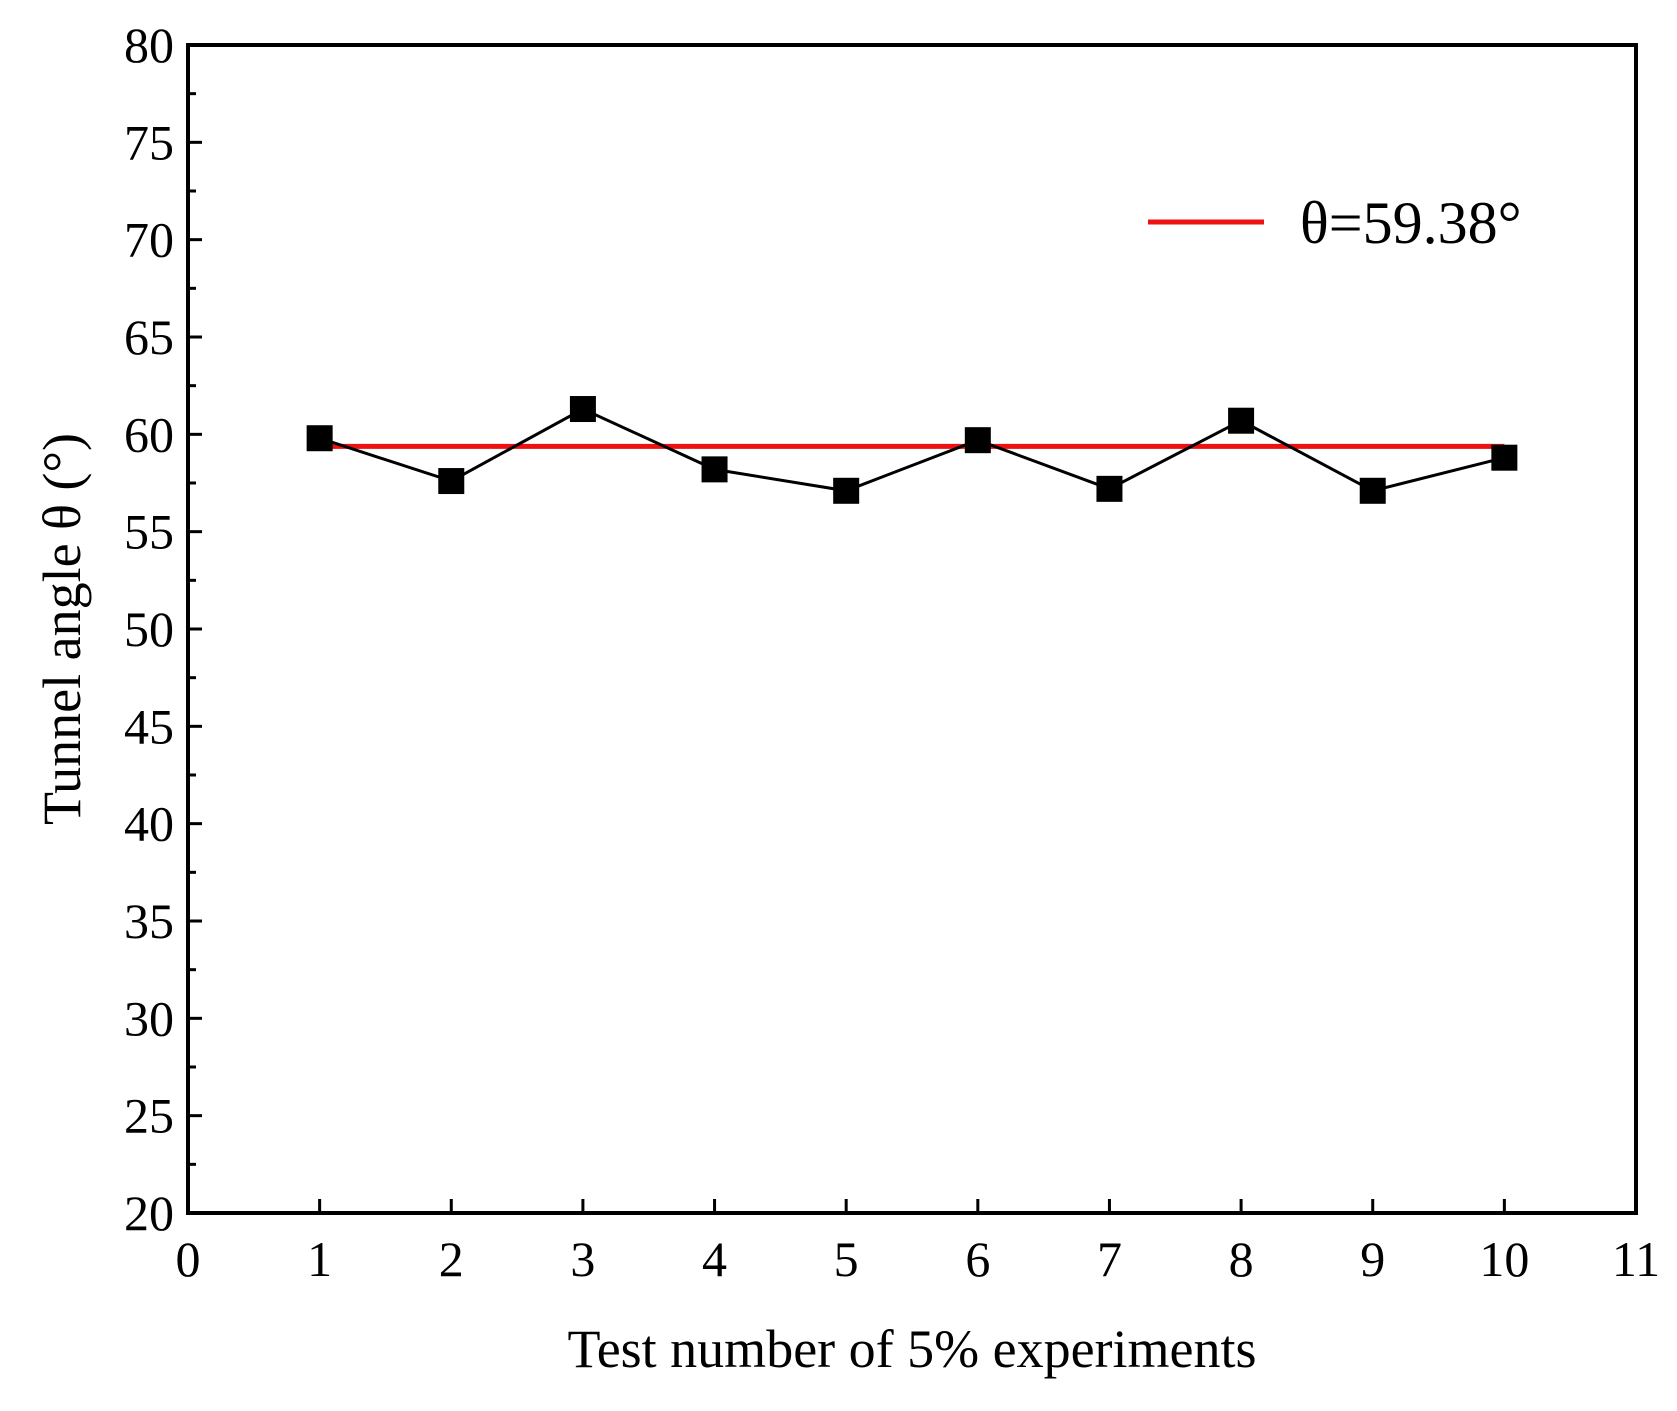 Image resolution: width=1677 pixels, height=1411 pixels. I want to click on y-tick-label: 50, so click(149, 629).